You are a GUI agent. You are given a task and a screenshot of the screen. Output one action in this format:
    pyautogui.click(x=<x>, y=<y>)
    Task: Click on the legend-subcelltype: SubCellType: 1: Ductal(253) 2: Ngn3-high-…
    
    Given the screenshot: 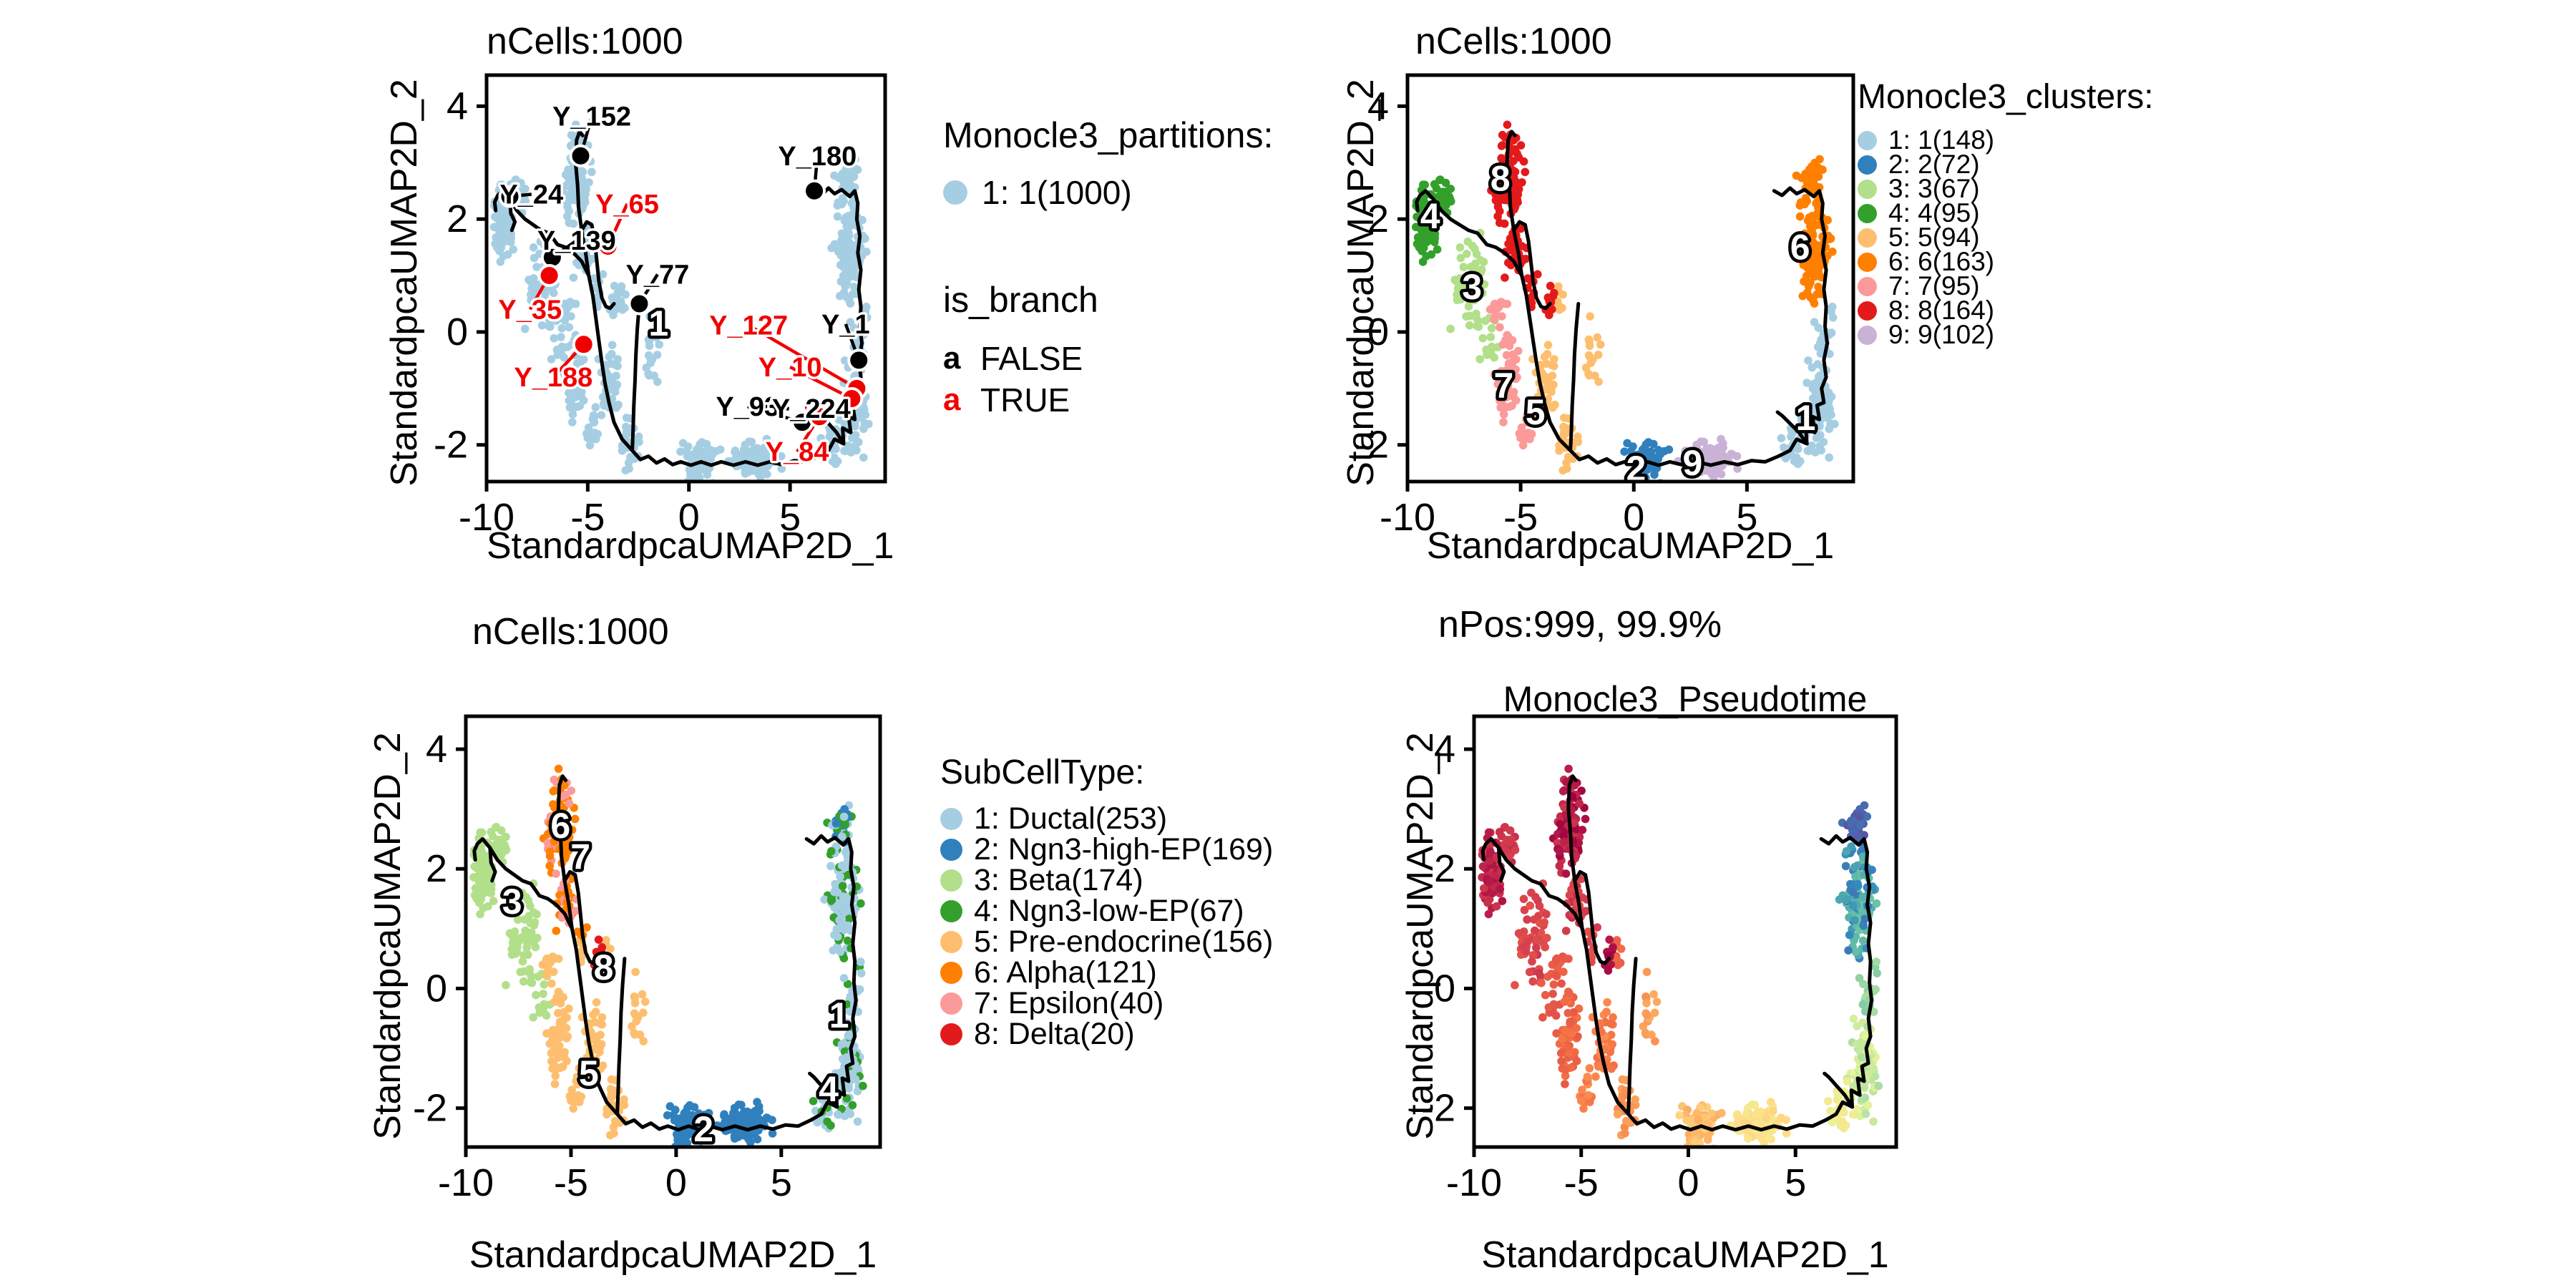 What is the action you would take?
    pyautogui.click(x=1106, y=902)
    